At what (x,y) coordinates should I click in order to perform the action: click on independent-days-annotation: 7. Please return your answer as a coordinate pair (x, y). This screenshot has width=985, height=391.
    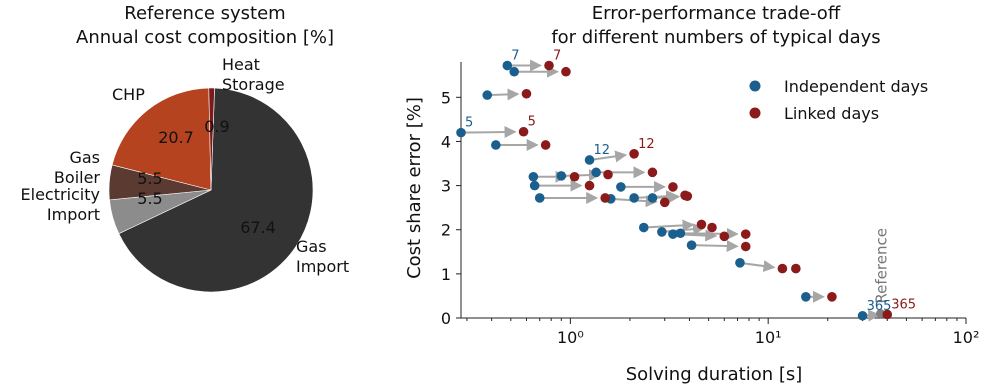
    Looking at the image, I should click on (515, 56).